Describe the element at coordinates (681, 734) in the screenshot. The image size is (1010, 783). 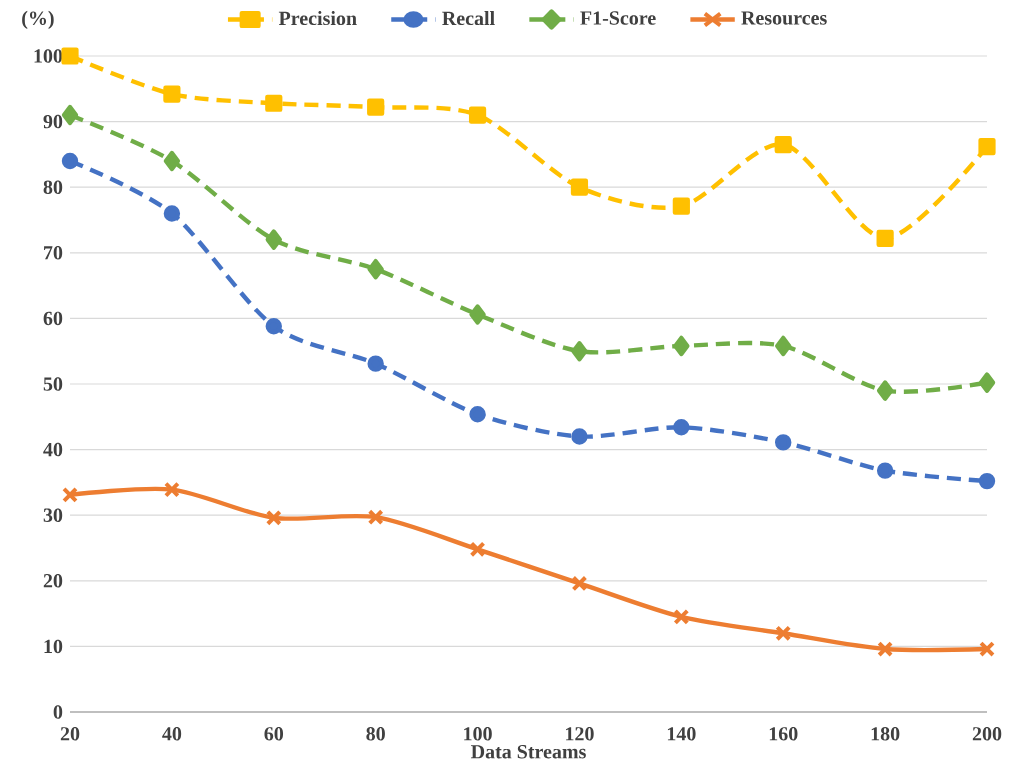
I see `x-tick-label: 140` at that location.